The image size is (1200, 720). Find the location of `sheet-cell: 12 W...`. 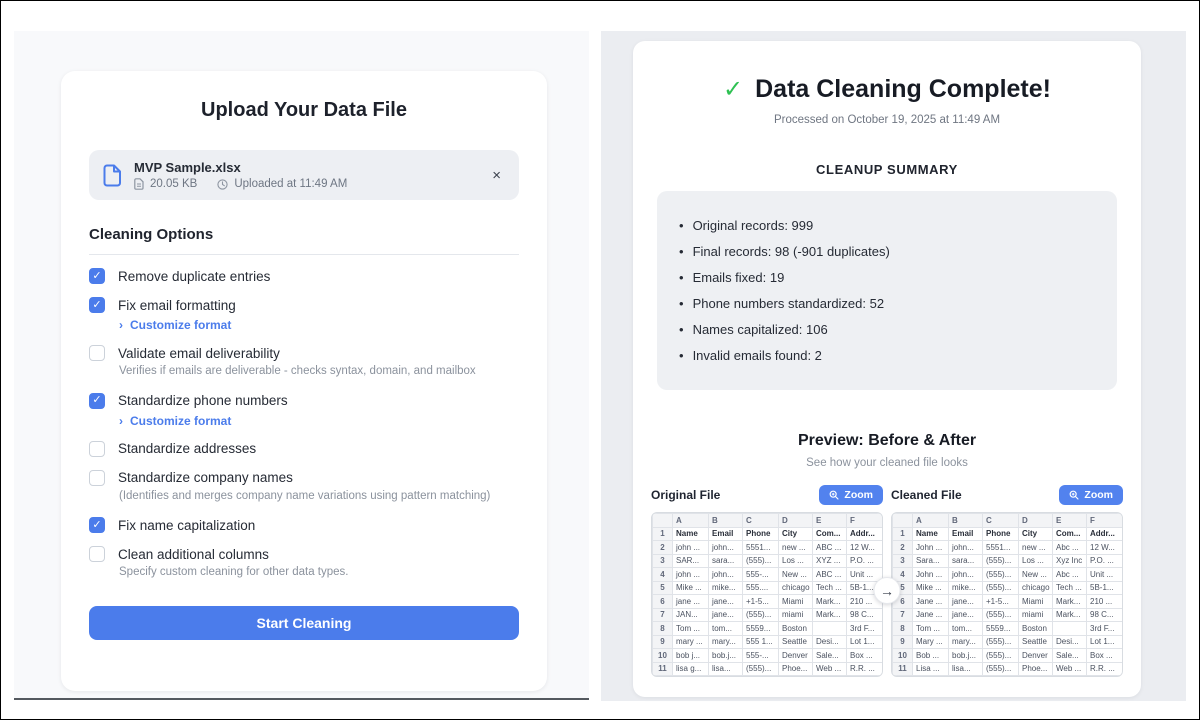

sheet-cell: 12 W... is located at coordinates (1104, 547).